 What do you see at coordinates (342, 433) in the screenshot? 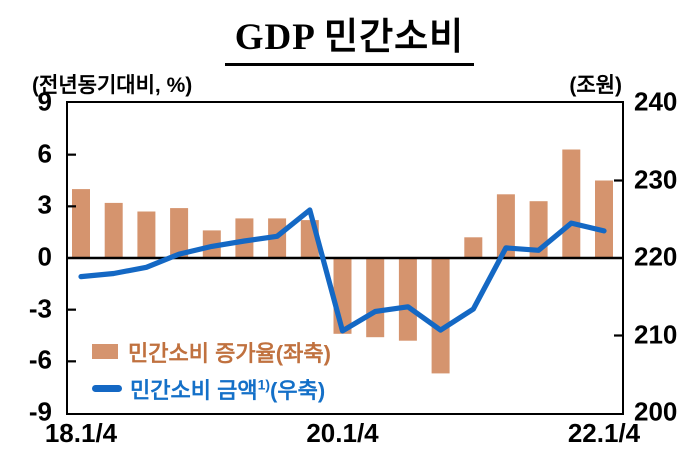
I see `x-axis-tick-label: 20.1/4` at bounding box center [342, 433].